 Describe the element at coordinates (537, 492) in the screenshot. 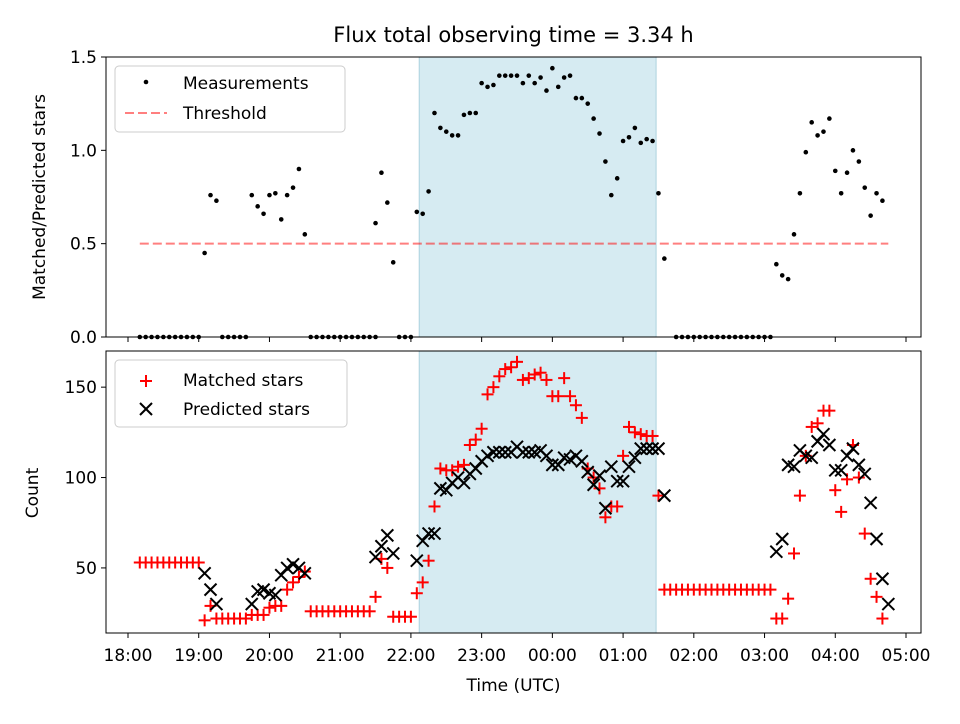

I see `observing-window-shade` at that location.